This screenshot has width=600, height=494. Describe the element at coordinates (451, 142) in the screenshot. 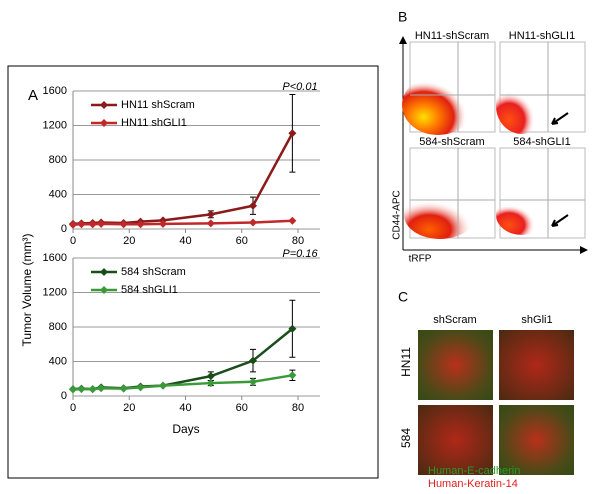

I see `plot-title: 584-shScram` at that location.